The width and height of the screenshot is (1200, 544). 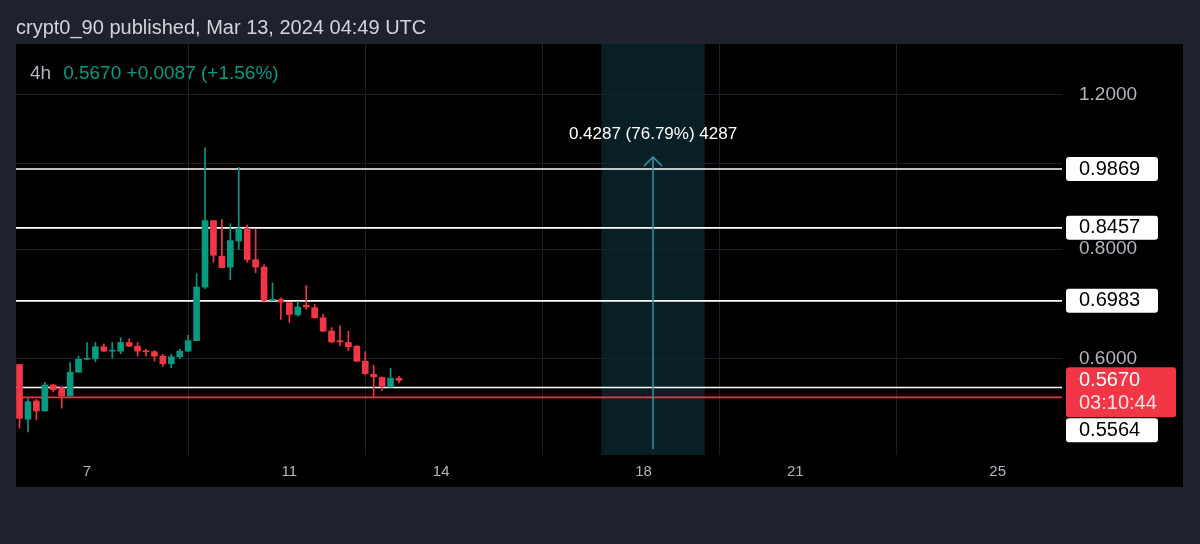 I want to click on y-tick-label: 0.8000, so click(x=1108, y=248).